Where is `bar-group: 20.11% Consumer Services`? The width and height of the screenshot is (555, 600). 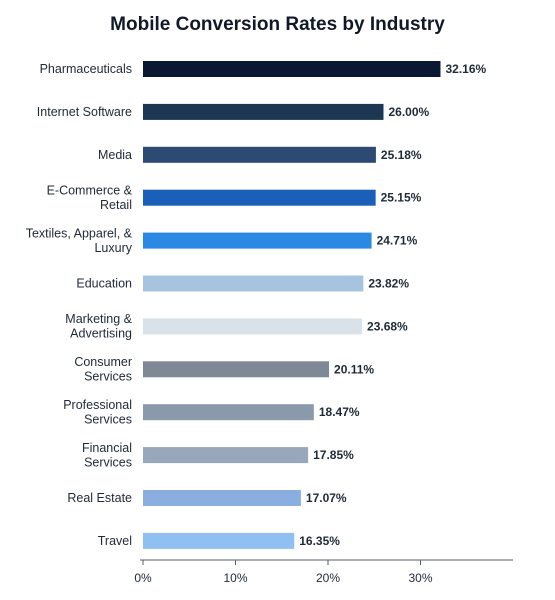
bar-group: 20.11% Consumer Services is located at coordinates (224, 369).